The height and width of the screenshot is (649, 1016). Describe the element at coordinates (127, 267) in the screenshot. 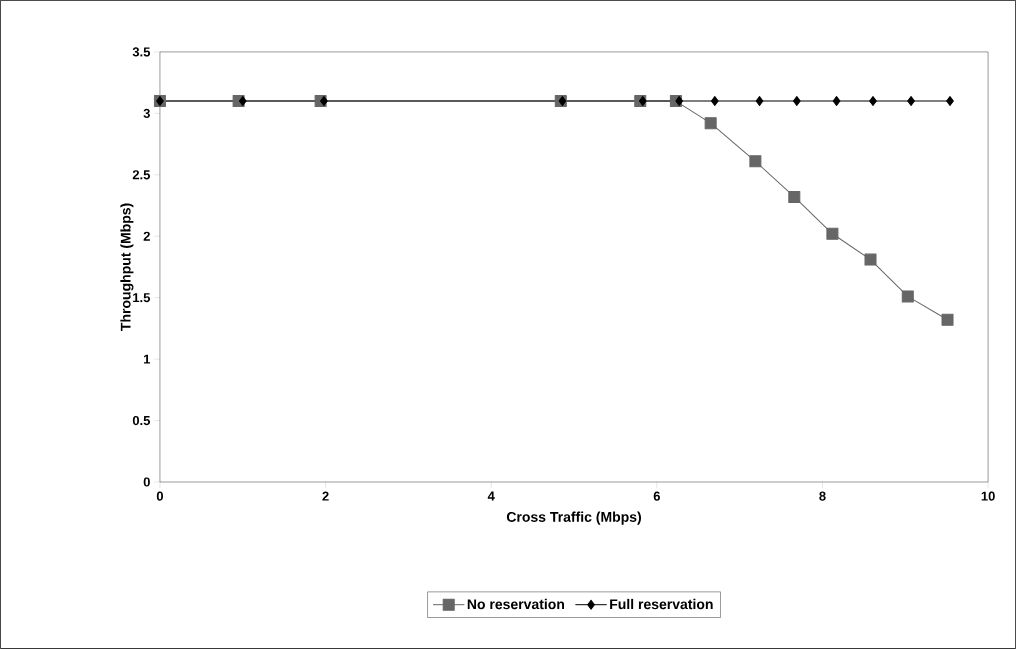

I see `y-axis-title: Throughput (Mbps)` at that location.